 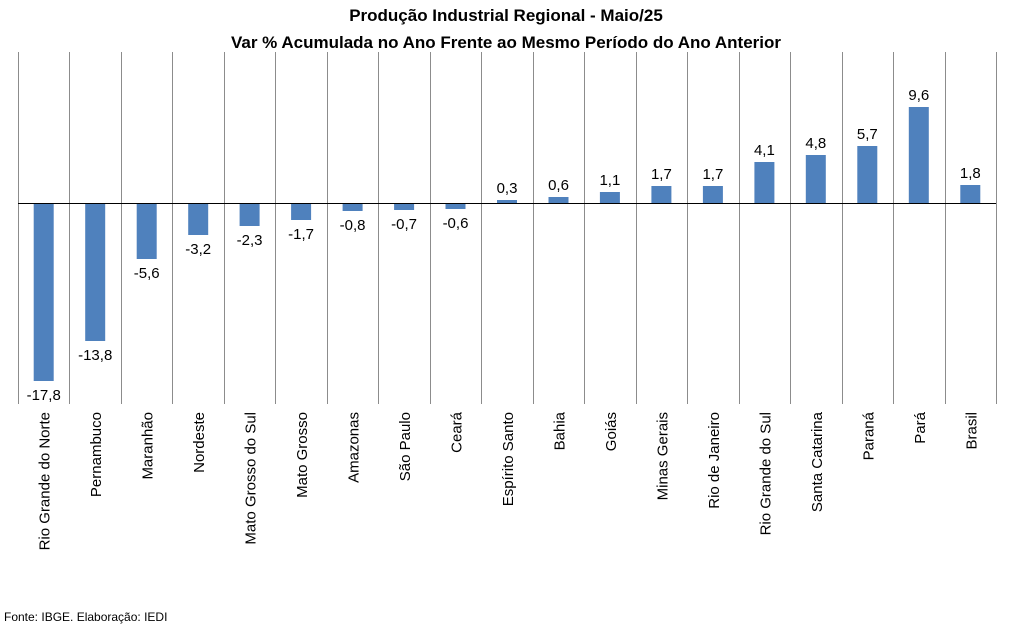 I want to click on category-tick-label: Rio Grande do Sul, so click(x=765, y=473).